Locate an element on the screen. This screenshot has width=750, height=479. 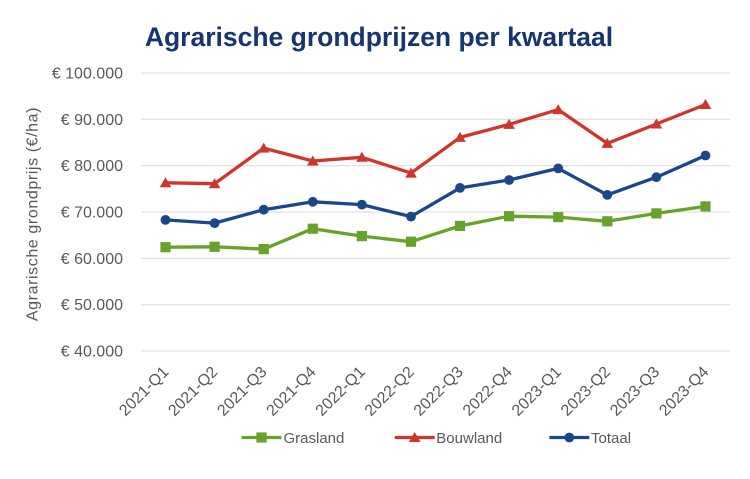
svg-text:Agrarische grondprijzen per kw: Agrarische grondprijzen per kwartaal is located at coordinates (379, 37).